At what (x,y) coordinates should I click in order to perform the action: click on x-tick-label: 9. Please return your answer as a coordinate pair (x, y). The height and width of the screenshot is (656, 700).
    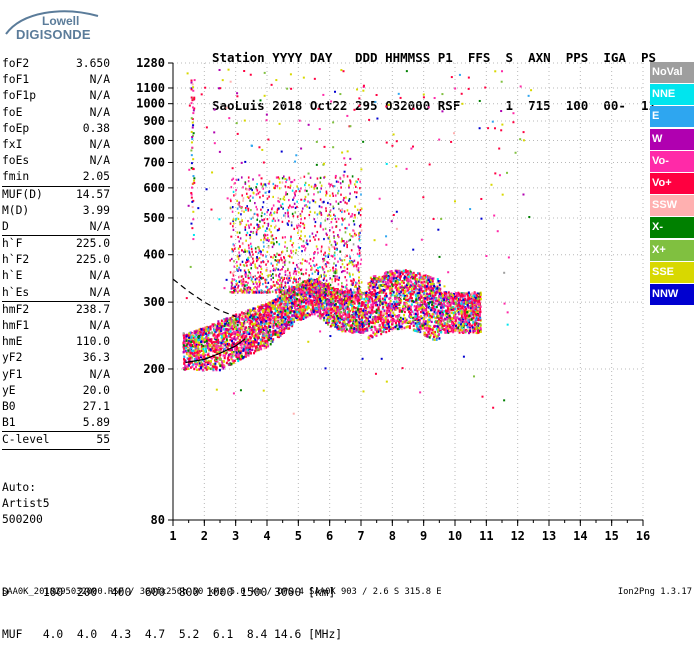
    Looking at the image, I should click on (423, 536).